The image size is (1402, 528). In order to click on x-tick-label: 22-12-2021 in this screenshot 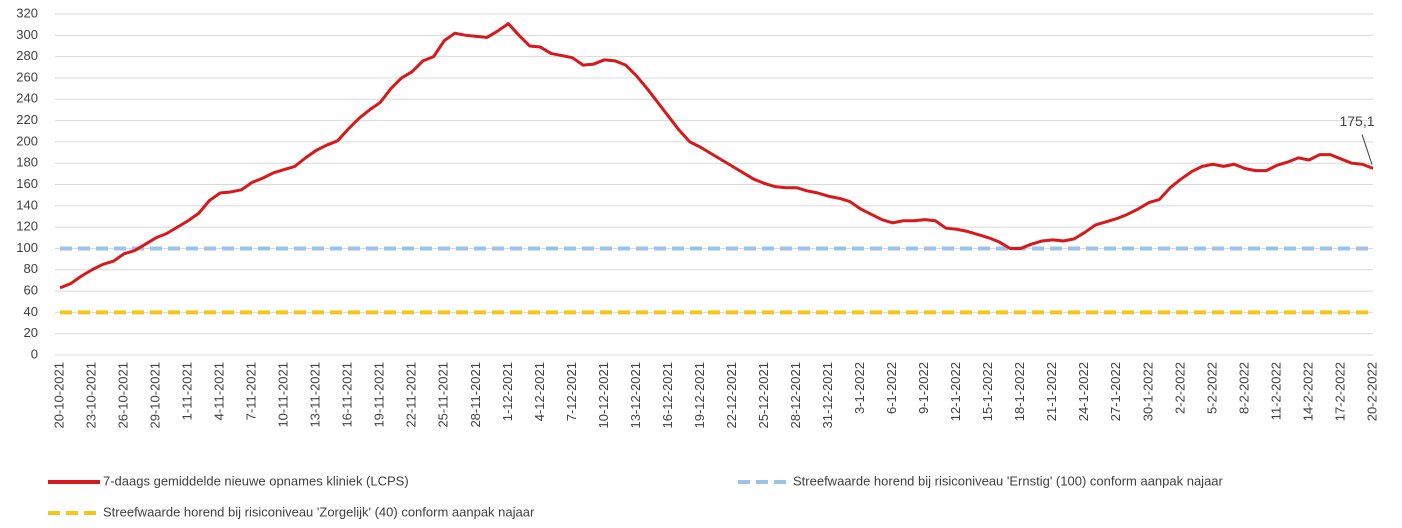, I will do `click(731, 395)`.